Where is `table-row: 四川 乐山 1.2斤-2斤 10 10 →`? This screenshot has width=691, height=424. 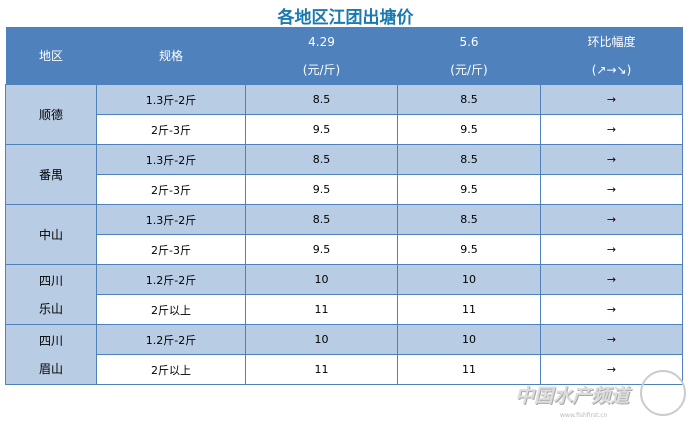
table-row: 四川 乐山 1.2斤-2斤 10 10 → is located at coordinates (344, 294).